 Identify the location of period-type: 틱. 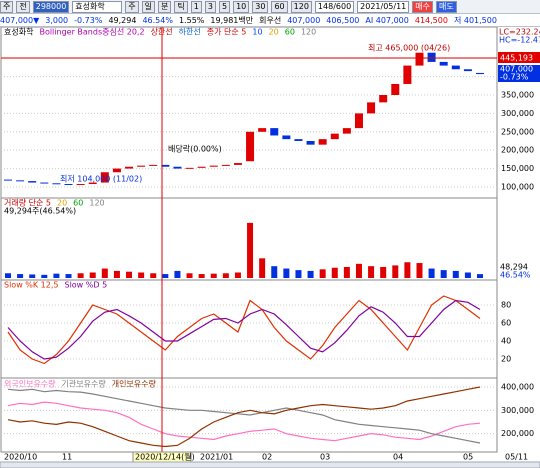
(181, 6).